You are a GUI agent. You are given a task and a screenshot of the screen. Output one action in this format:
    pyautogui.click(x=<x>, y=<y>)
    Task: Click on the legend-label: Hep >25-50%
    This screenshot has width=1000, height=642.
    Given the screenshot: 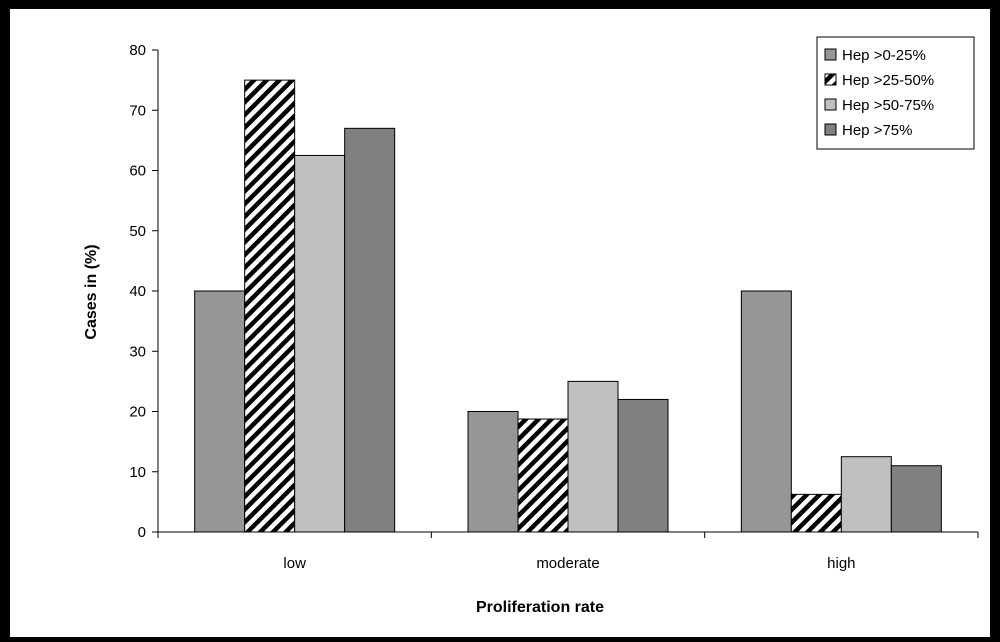 What is the action you would take?
    pyautogui.click(x=888, y=80)
    